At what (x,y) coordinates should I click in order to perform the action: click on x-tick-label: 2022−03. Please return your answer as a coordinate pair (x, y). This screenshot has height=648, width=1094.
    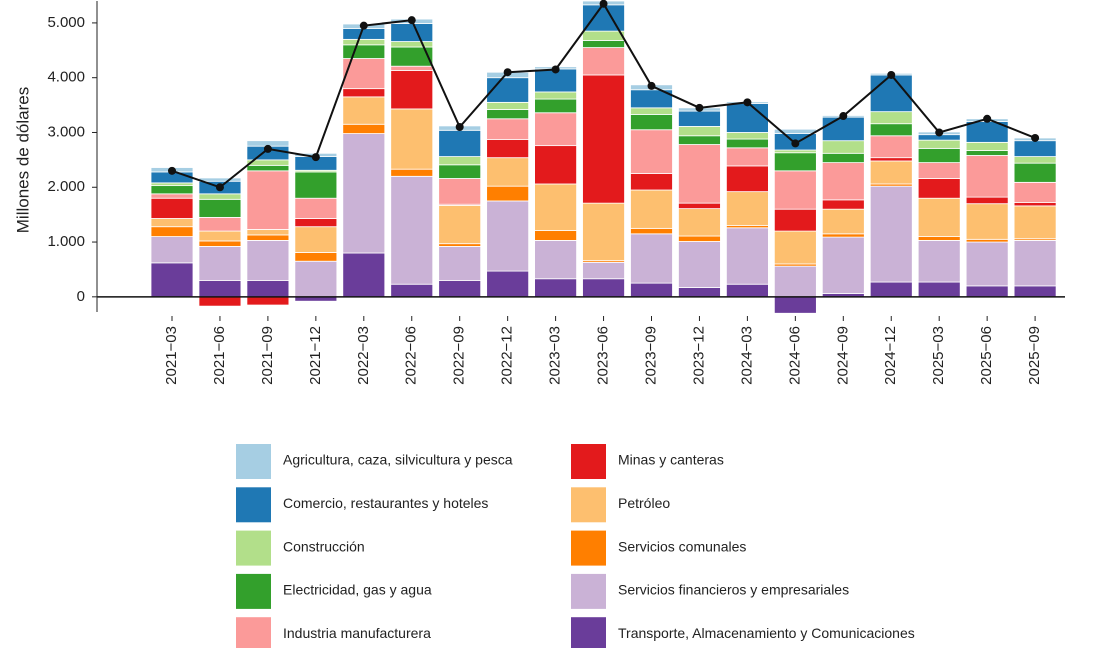
    Looking at the image, I should click on (363, 355).